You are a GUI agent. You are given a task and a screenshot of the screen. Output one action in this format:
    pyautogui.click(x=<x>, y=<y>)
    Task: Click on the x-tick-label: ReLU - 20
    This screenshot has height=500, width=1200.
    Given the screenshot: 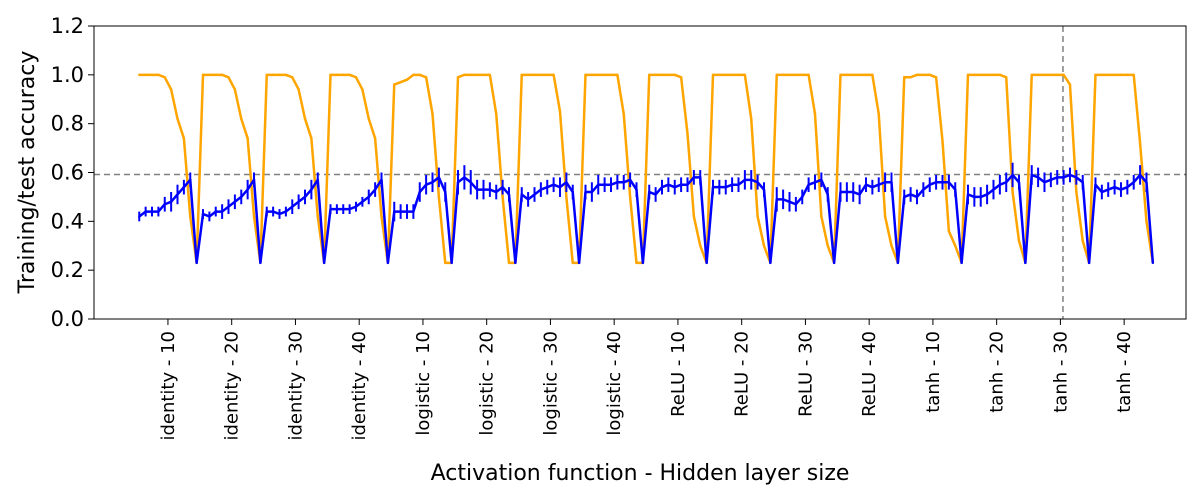 What is the action you would take?
    pyautogui.click(x=742, y=374)
    